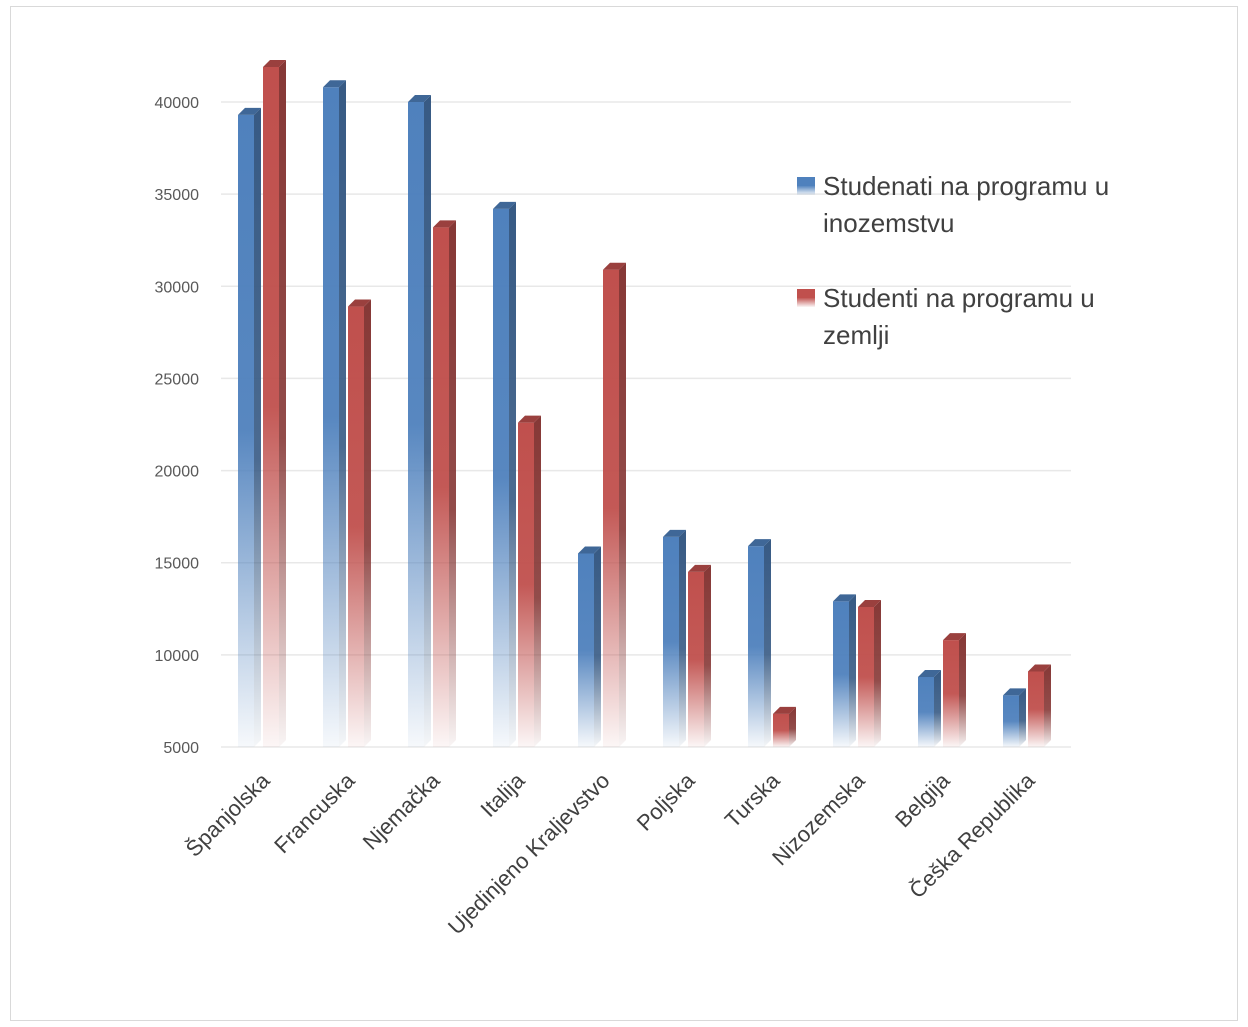 The height and width of the screenshot is (1027, 1248). What do you see at coordinates (959, 298) in the screenshot?
I see `legend-label: Studenti na programu u` at bounding box center [959, 298].